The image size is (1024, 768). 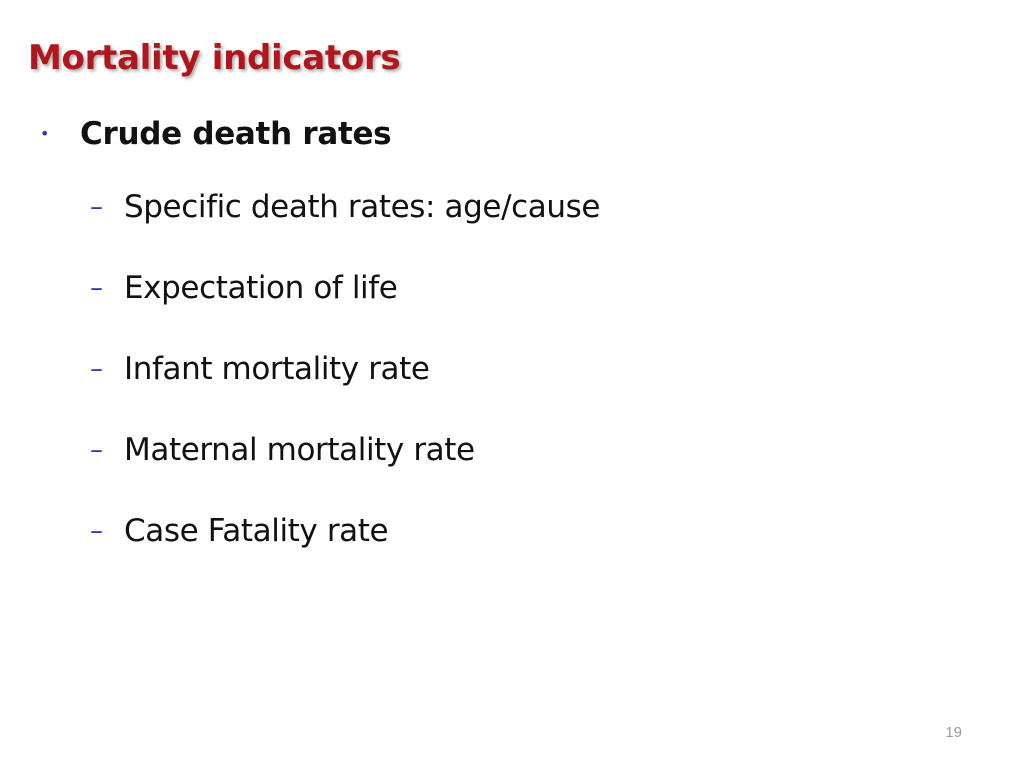 What do you see at coordinates (261, 288) in the screenshot?
I see `sub-bullet-text: Expectation of life` at bounding box center [261, 288].